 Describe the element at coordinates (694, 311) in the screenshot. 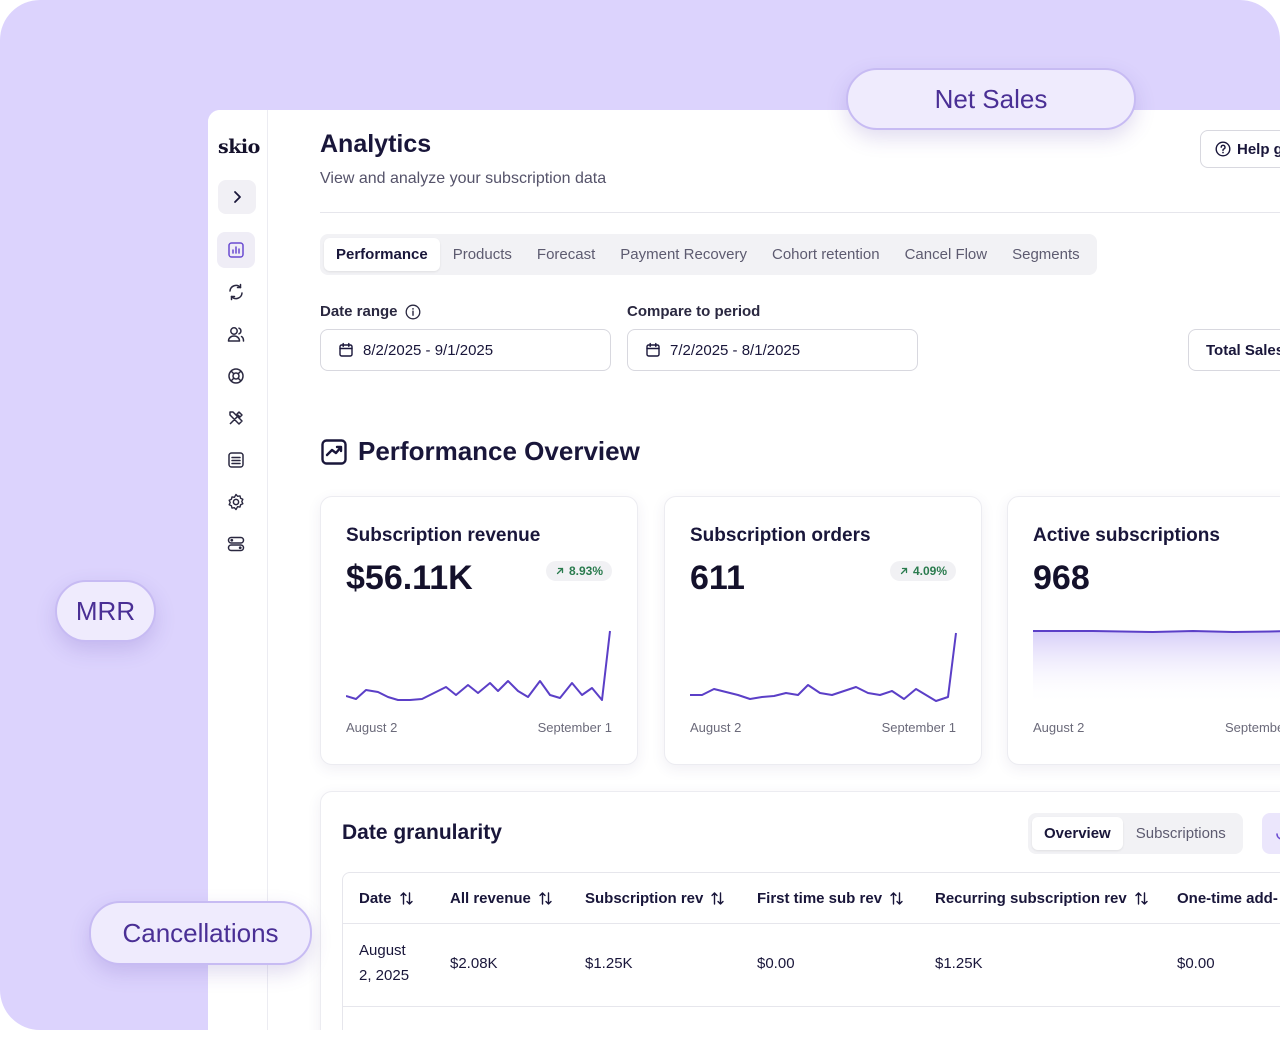

I see `compare-label: Compare to period` at that location.